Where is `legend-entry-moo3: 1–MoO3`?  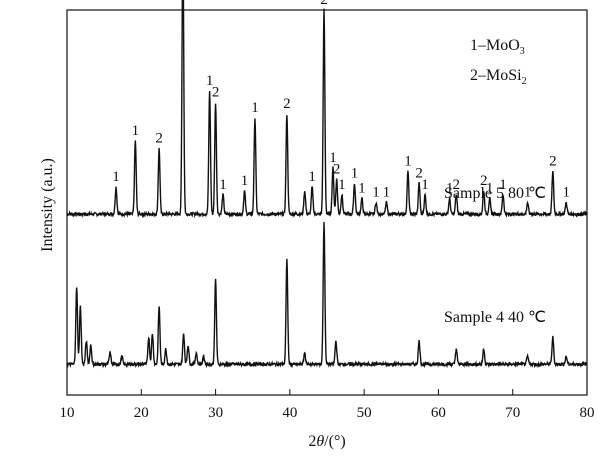 legend-entry-moo3: 1–MoO3 is located at coordinates (497, 47).